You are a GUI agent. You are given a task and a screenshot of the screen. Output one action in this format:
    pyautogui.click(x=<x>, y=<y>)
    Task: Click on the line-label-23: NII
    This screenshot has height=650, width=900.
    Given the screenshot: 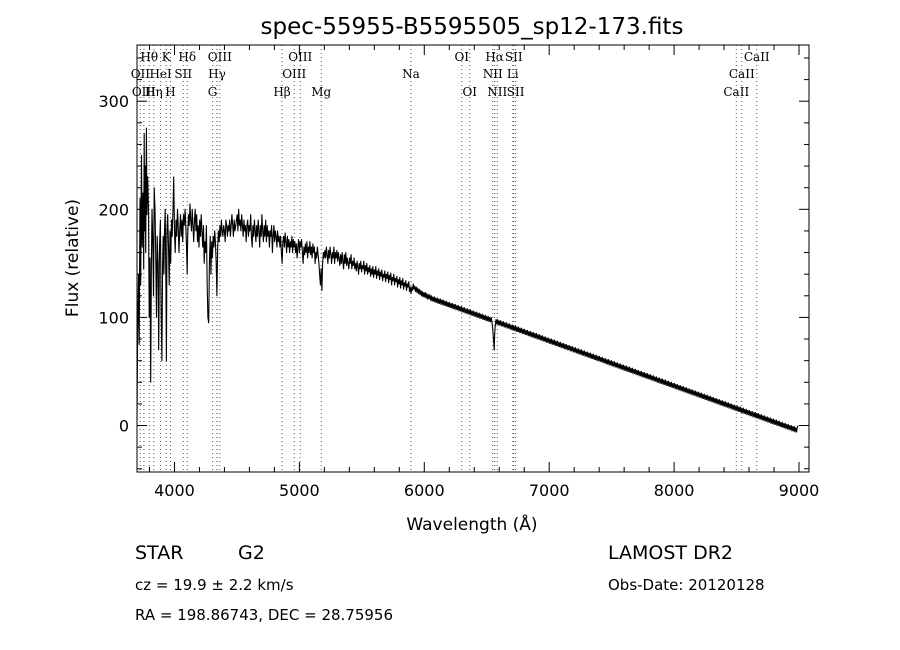 What is the action you would take?
    pyautogui.click(x=497, y=92)
    